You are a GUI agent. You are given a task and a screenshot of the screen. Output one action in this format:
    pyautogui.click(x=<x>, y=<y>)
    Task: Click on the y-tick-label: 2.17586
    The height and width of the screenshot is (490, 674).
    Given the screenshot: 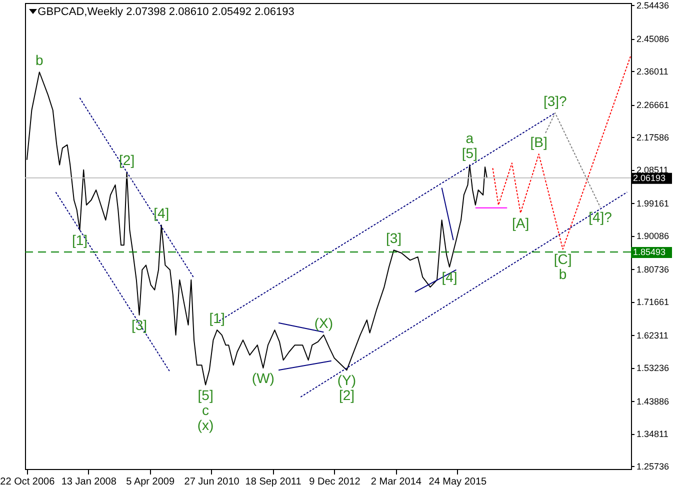 What is the action you would take?
    pyautogui.click(x=653, y=137)
    